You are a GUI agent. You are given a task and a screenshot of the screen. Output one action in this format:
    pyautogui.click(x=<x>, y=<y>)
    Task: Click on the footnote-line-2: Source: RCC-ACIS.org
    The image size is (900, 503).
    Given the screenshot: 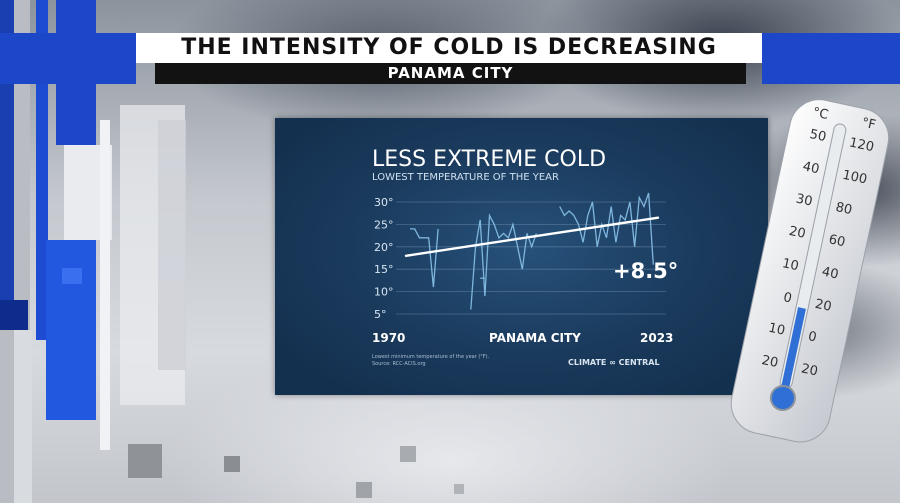 What is the action you would take?
    pyautogui.click(x=399, y=364)
    